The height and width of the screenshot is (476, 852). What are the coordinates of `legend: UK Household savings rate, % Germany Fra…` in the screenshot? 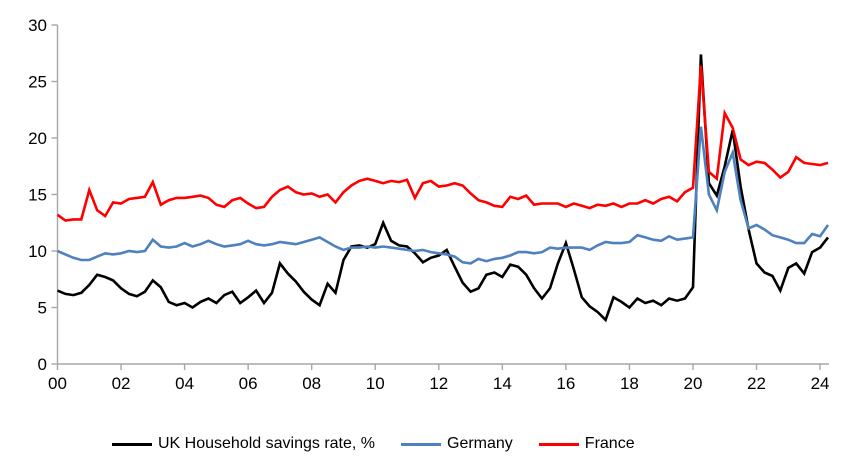 It's located at (373, 444).